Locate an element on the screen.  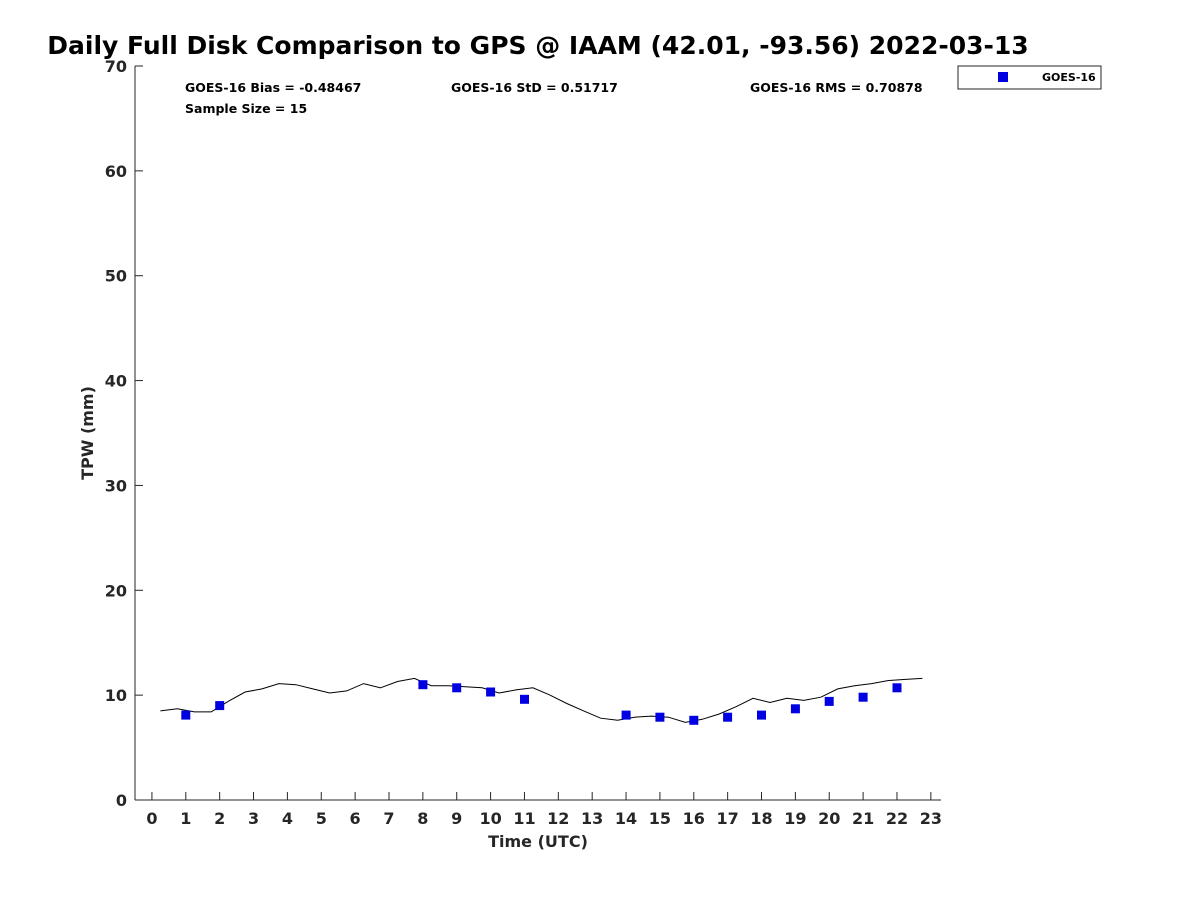
x-tick-label: 15 is located at coordinates (660, 818).